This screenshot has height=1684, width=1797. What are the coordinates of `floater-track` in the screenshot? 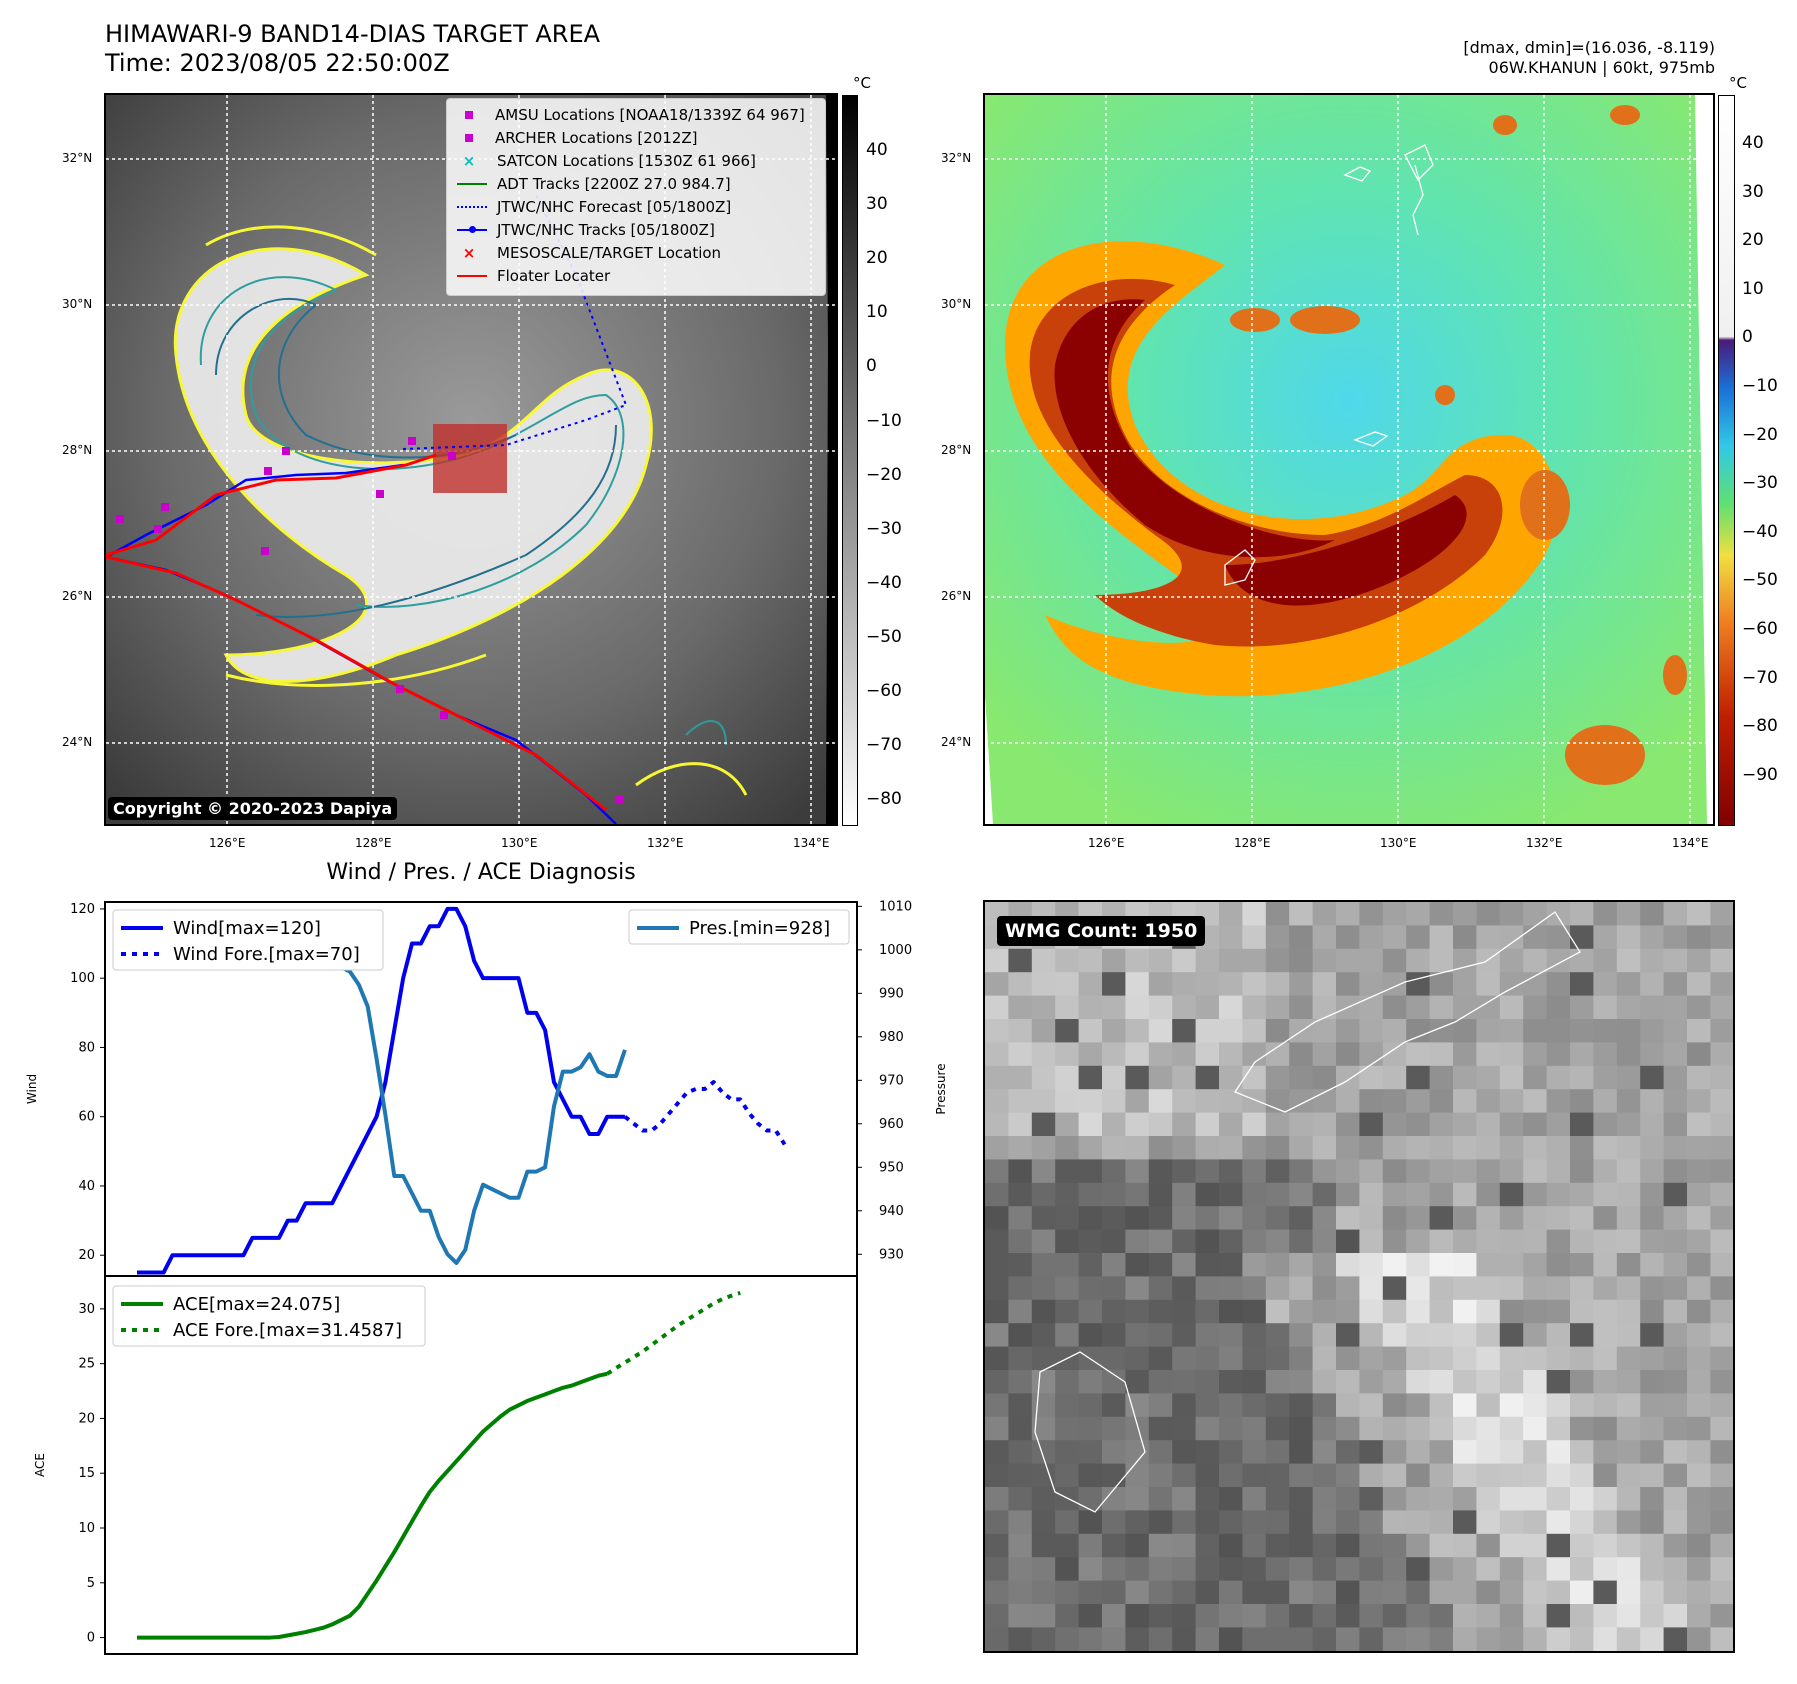 It's located at (271, 505).